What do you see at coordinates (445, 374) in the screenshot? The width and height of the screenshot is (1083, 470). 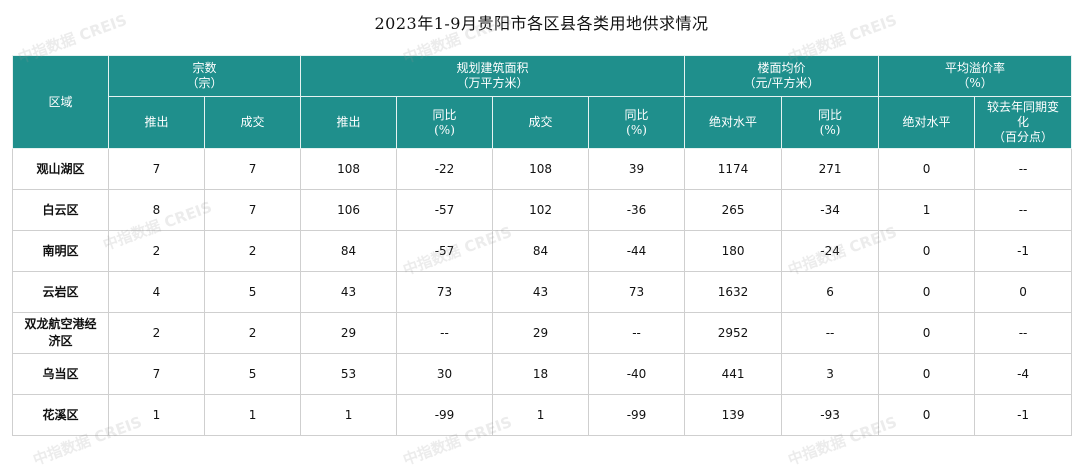 I see `value-cell: 30` at bounding box center [445, 374].